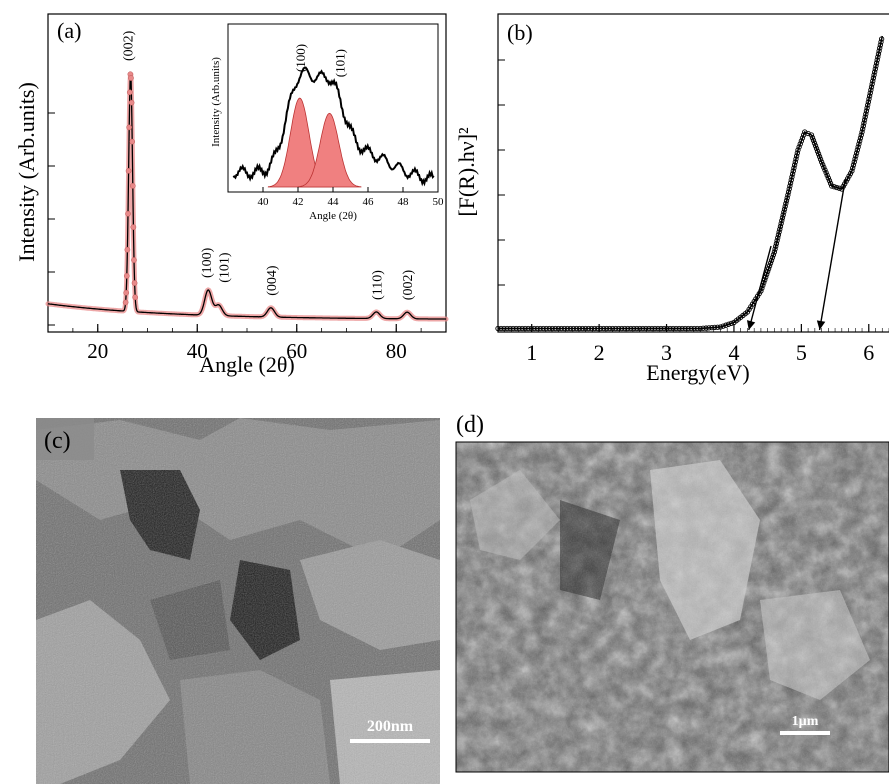 The image size is (889, 784). I want to click on panel-a-y-axis-label: Intensity (Arb.units), so click(26, 172).